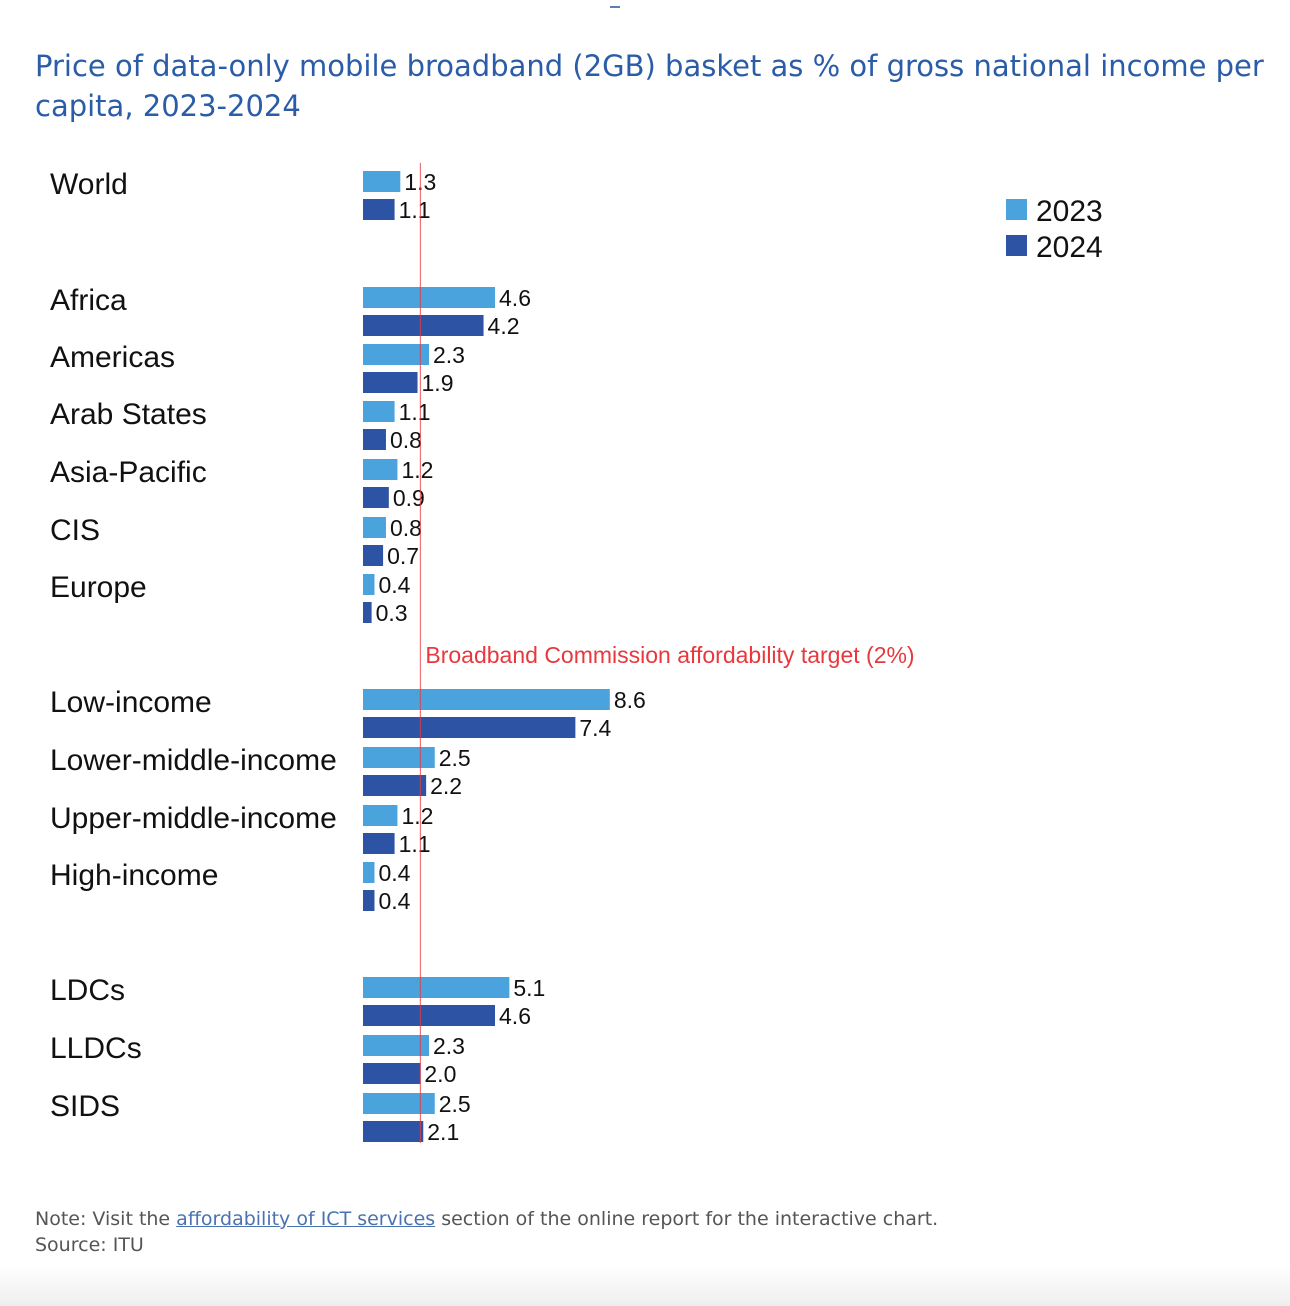  I want to click on value-label-2024-arab-states: 0.8, so click(406, 440).